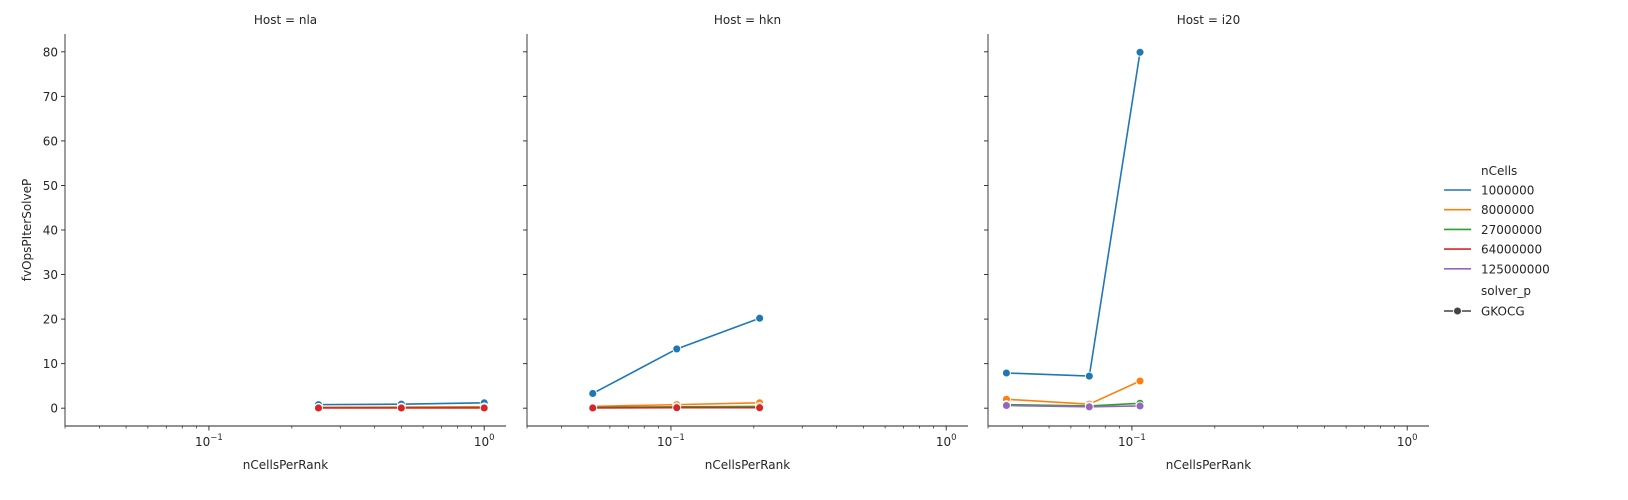  I want to click on legend-item-label: 125000000, so click(1515, 269).